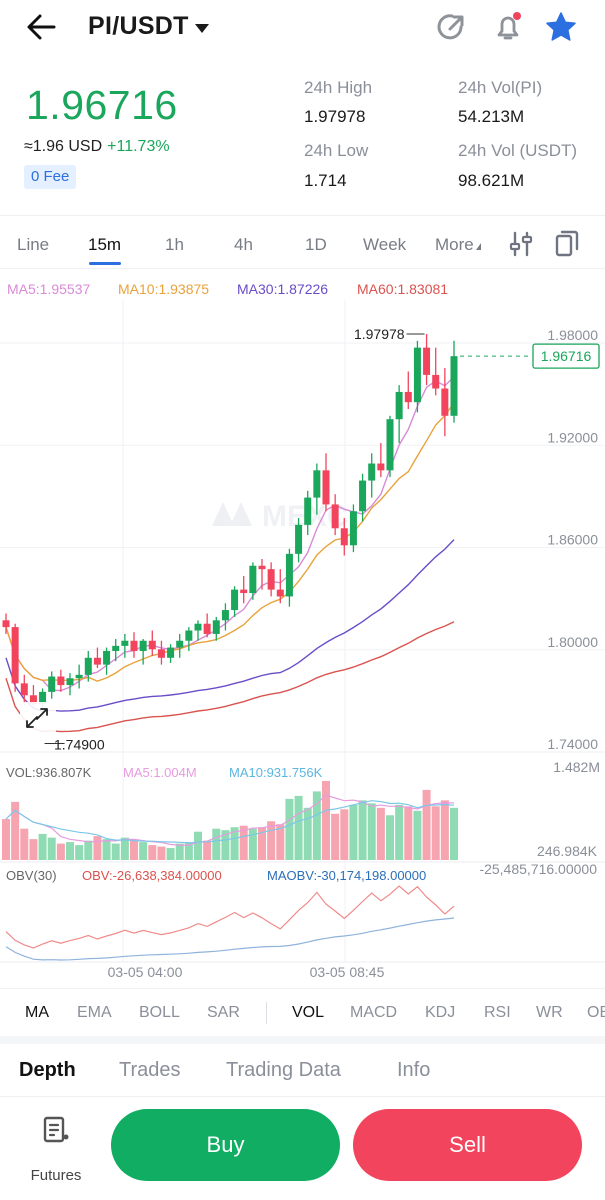 The height and width of the screenshot is (1200, 605). What do you see at coordinates (79, 744) in the screenshot?
I see `low-marker-label: 1.74900` at bounding box center [79, 744].